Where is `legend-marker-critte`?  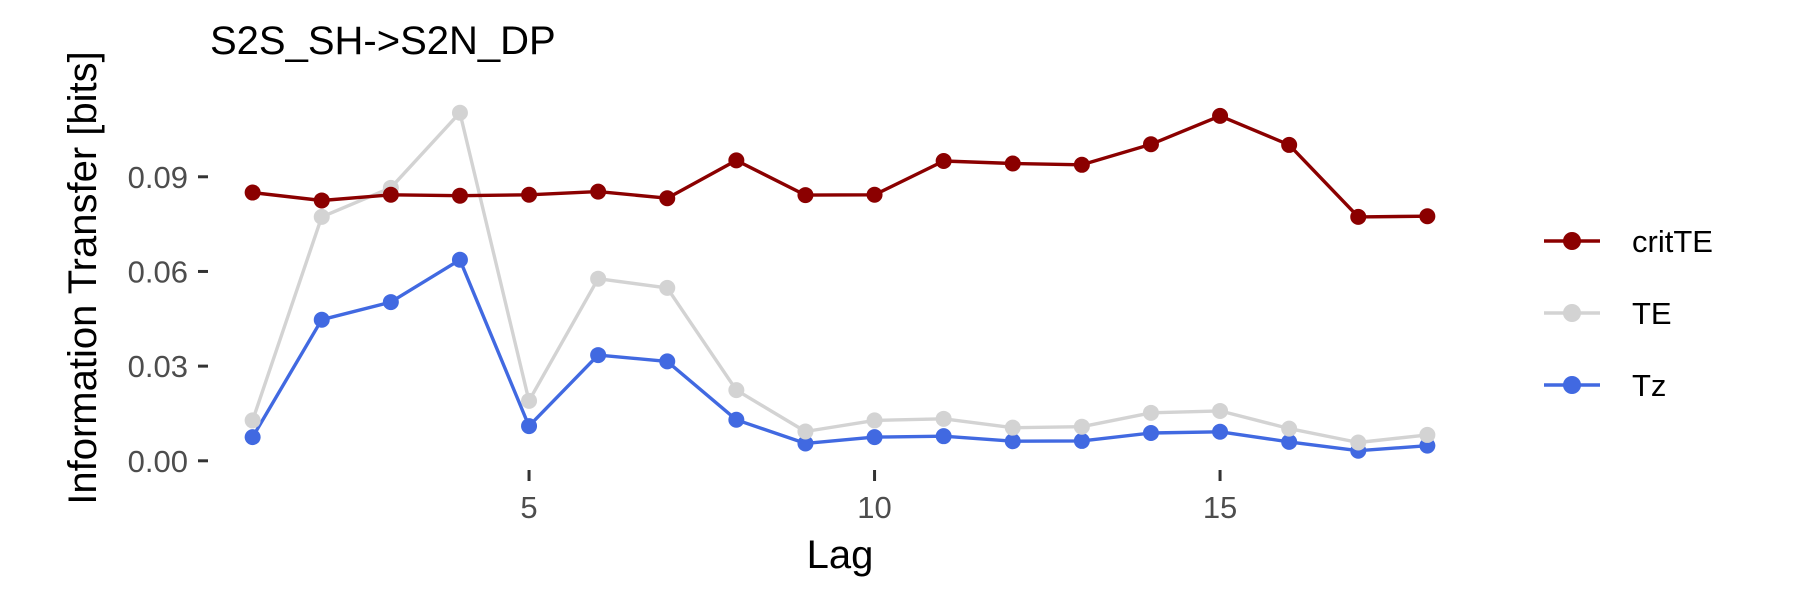
legend-marker-critte is located at coordinates (1572, 241).